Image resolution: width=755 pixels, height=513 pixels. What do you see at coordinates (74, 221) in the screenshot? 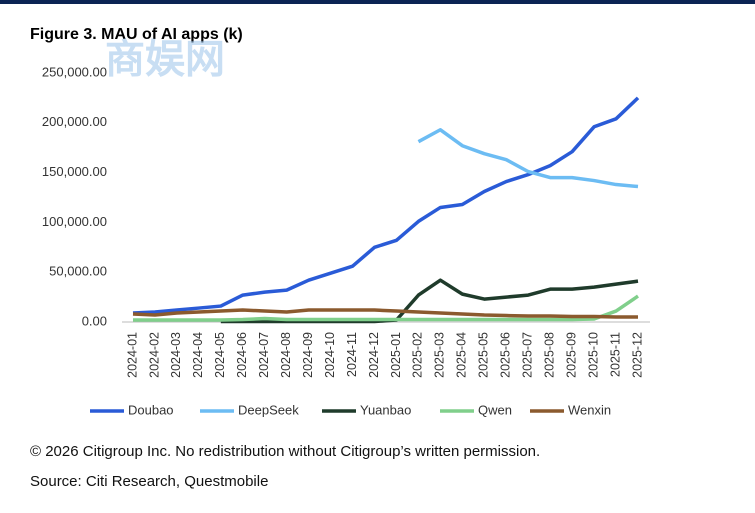
I see `y-tick-label: 100,000.00` at bounding box center [74, 221].